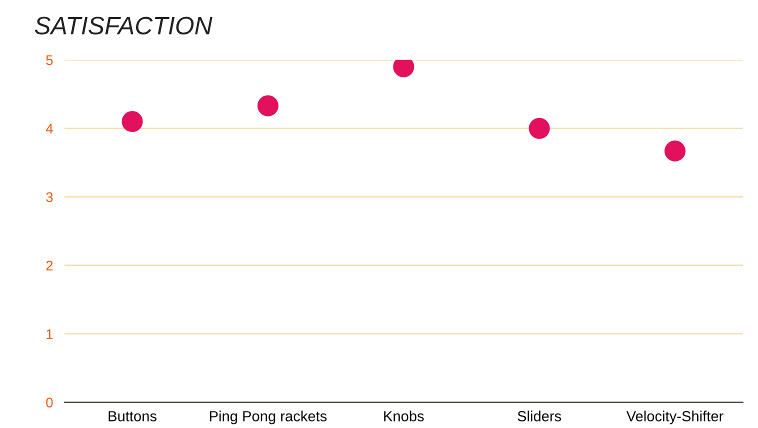 This screenshot has width=758, height=428. What do you see at coordinates (540, 416) in the screenshot?
I see `x-tick-label: Sliders` at bounding box center [540, 416].